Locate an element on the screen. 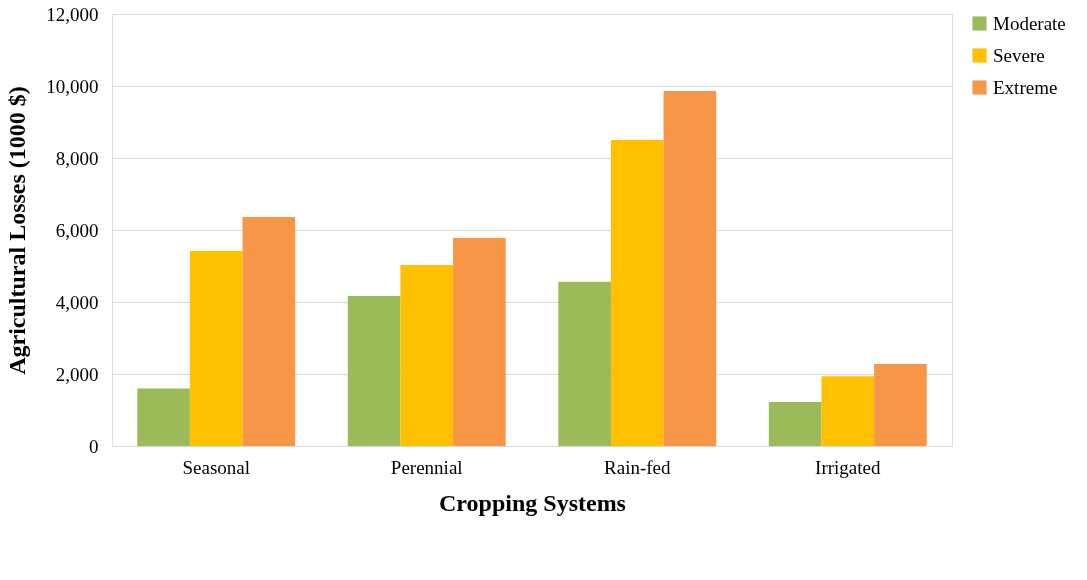  y-axis-title: Agricultural Losses (1000 $) is located at coordinates (17, 230).